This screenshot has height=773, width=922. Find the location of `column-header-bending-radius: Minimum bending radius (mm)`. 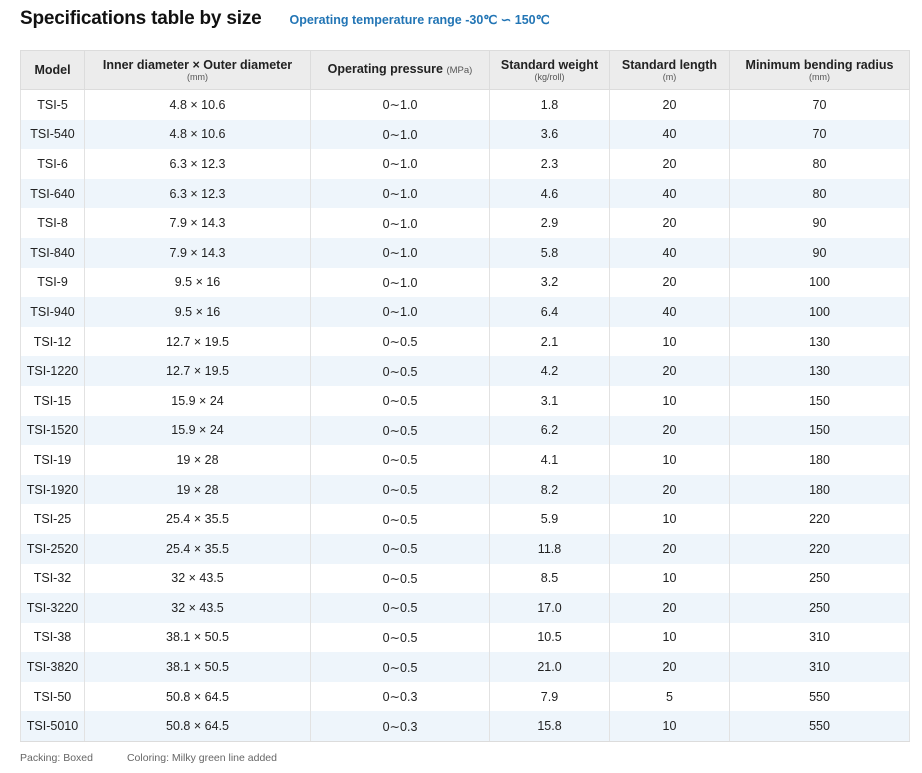

column-header-bending-radius: Minimum bending radius (mm) is located at coordinates (819, 70).